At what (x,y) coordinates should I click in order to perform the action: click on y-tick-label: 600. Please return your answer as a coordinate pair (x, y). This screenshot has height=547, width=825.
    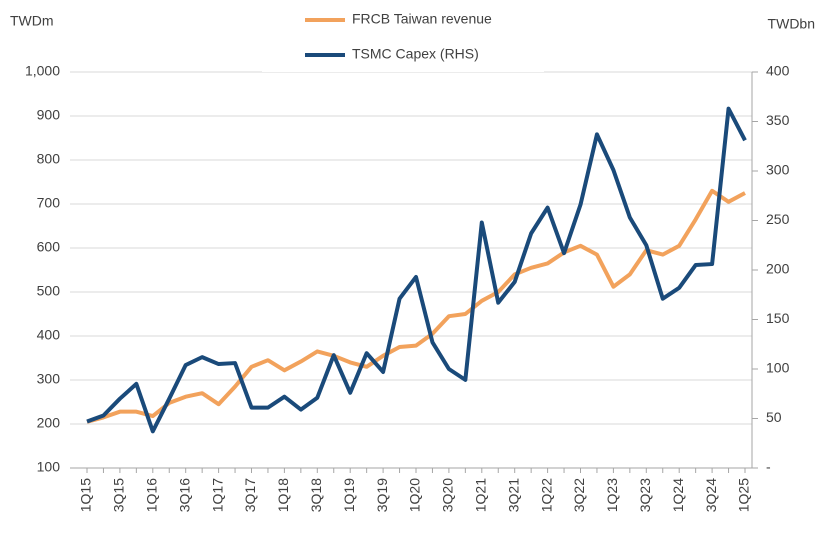
    Looking at the image, I should click on (49, 247).